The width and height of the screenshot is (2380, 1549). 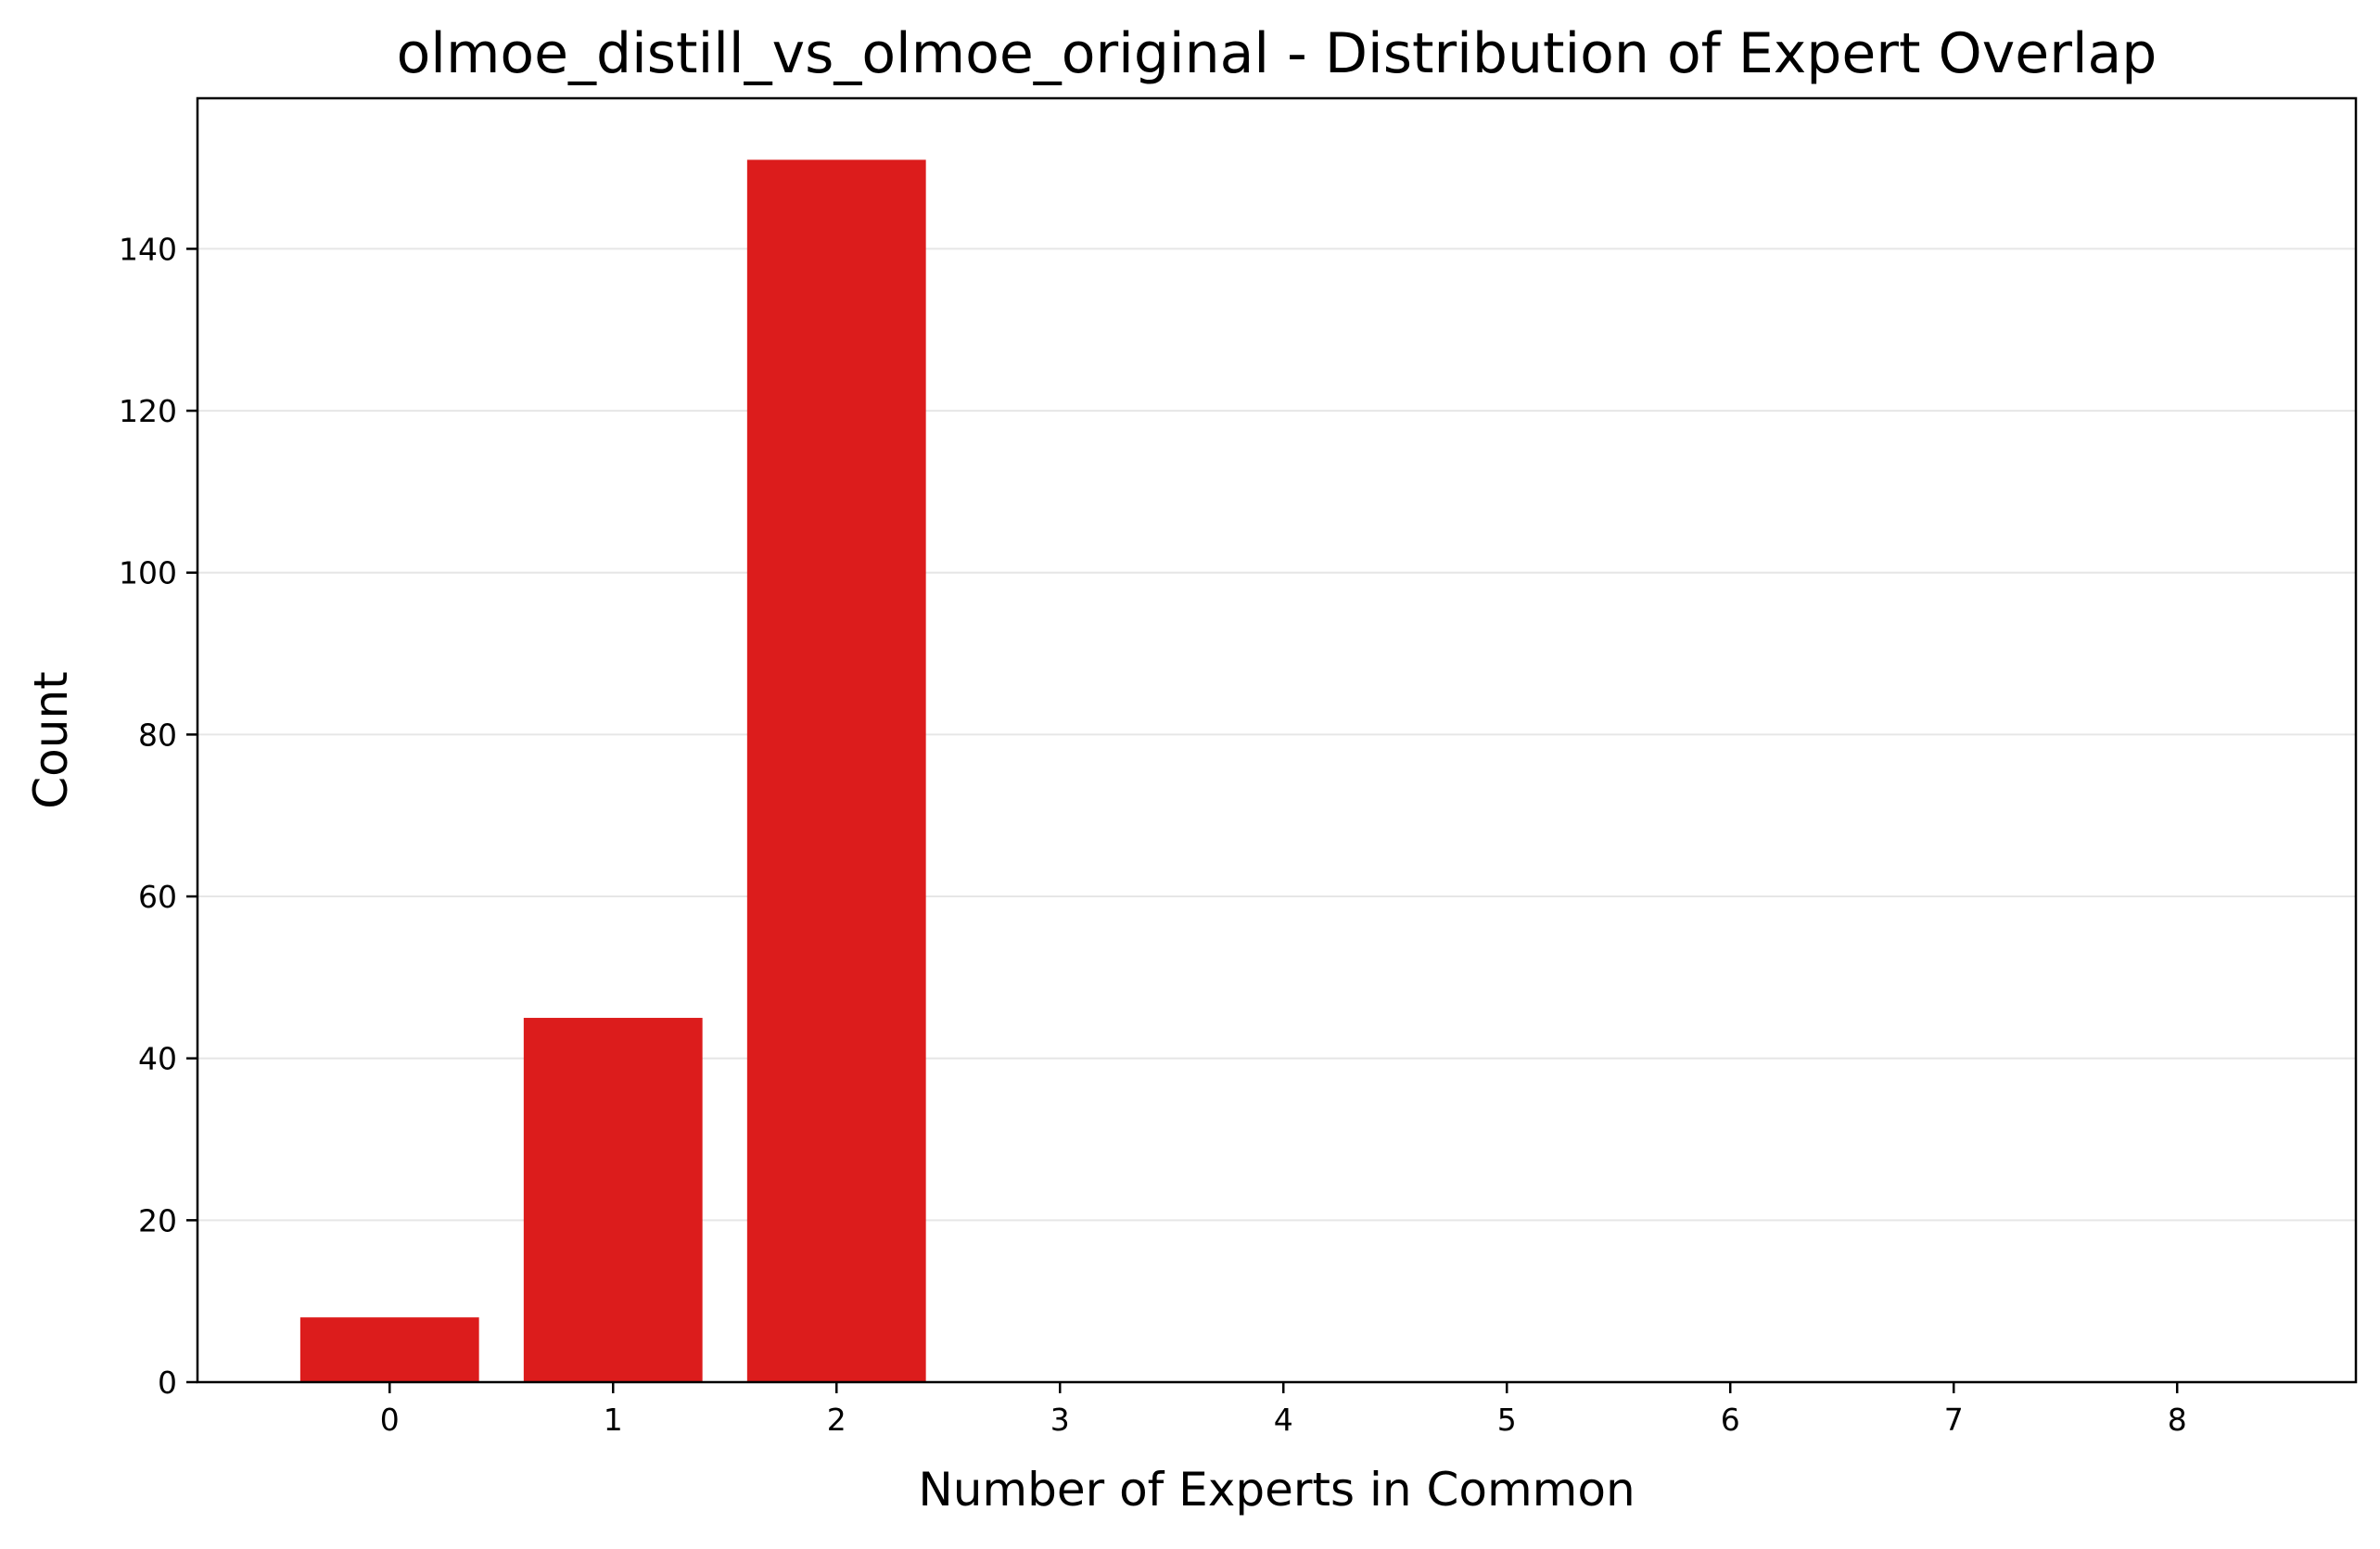 I want to click on y-axis-label: Count, so click(x=51, y=740).